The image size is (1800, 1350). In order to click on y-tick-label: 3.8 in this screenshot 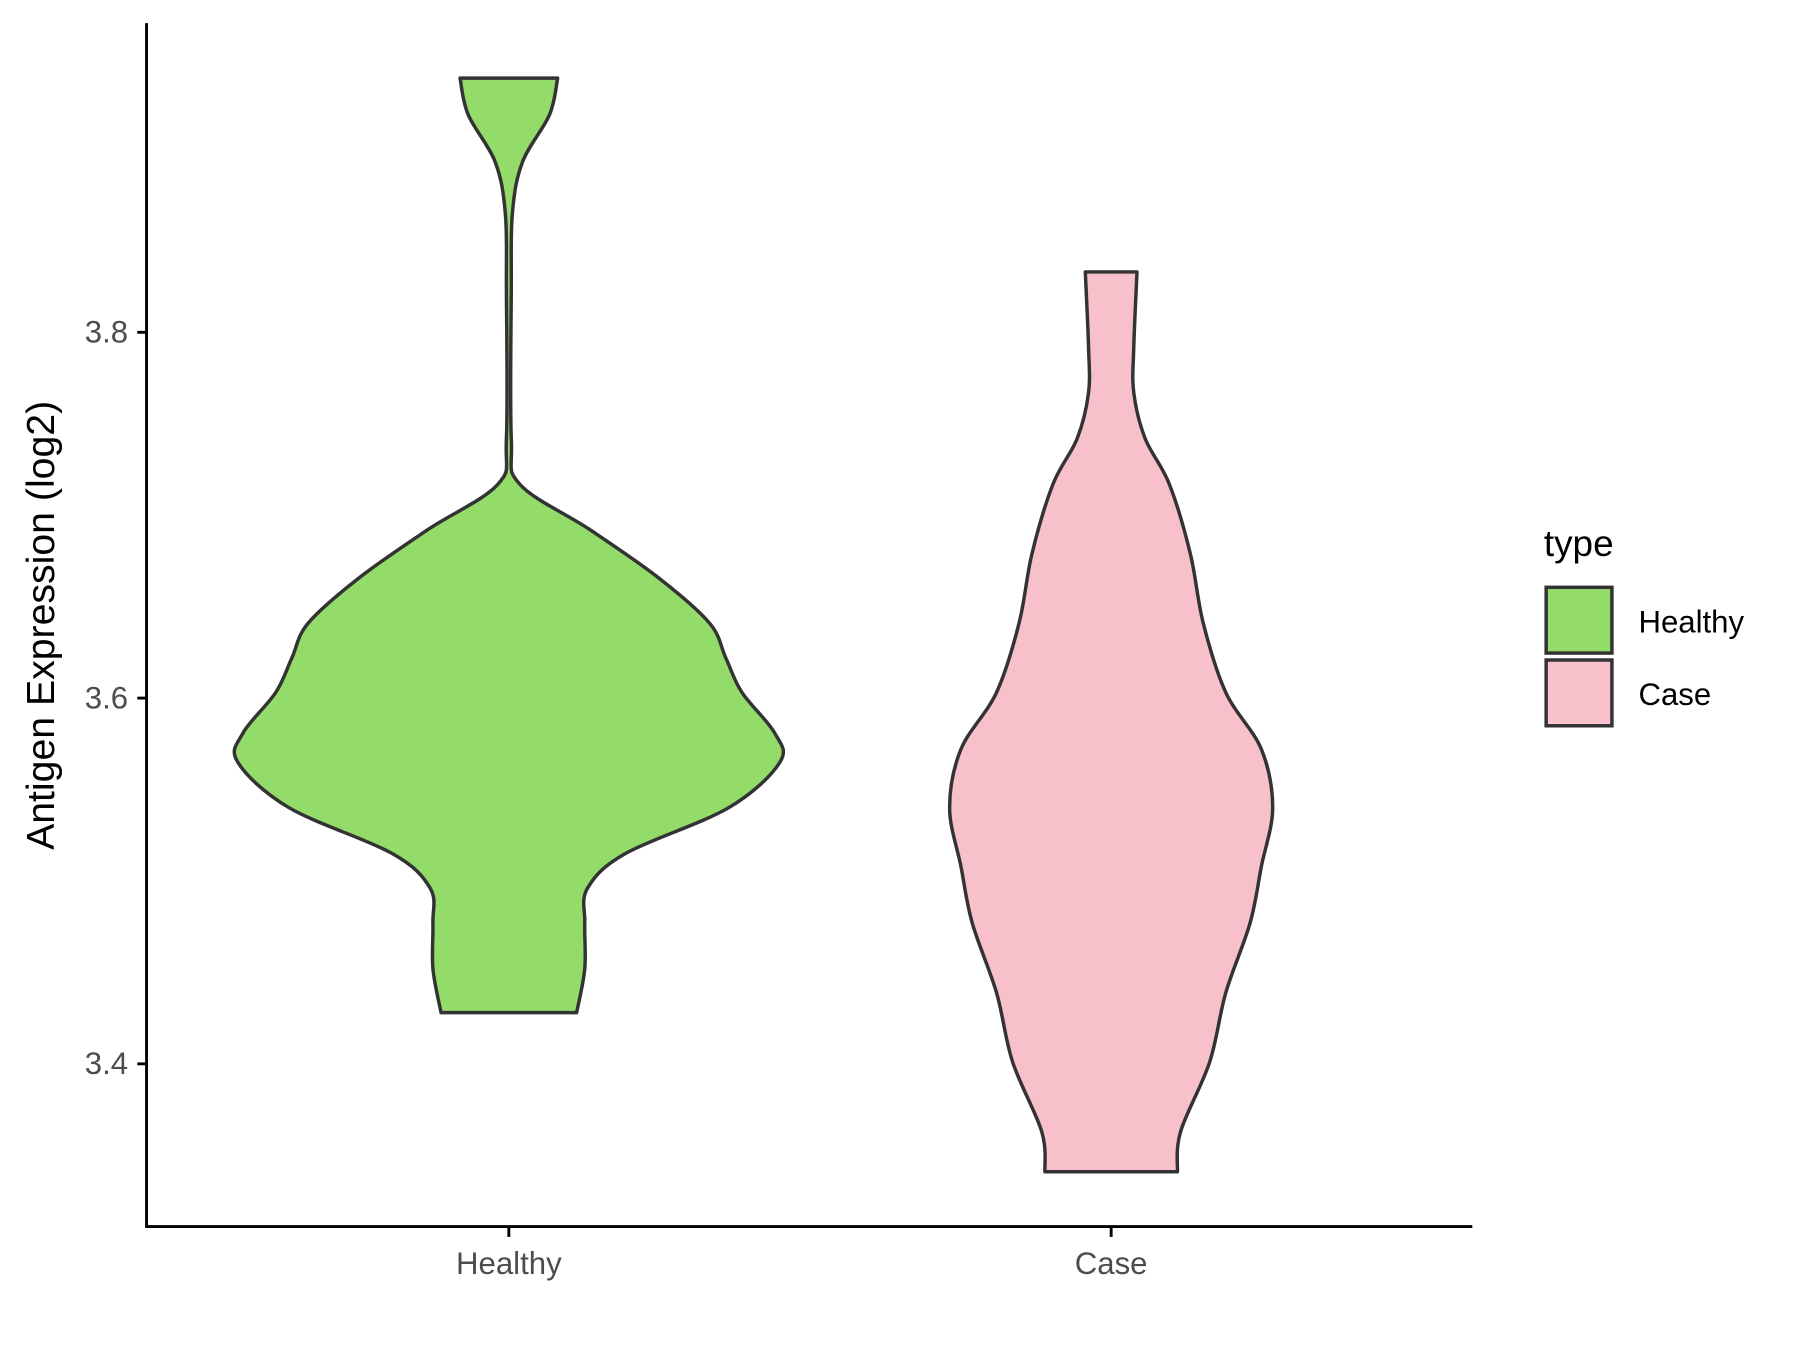, I will do `click(106, 332)`.